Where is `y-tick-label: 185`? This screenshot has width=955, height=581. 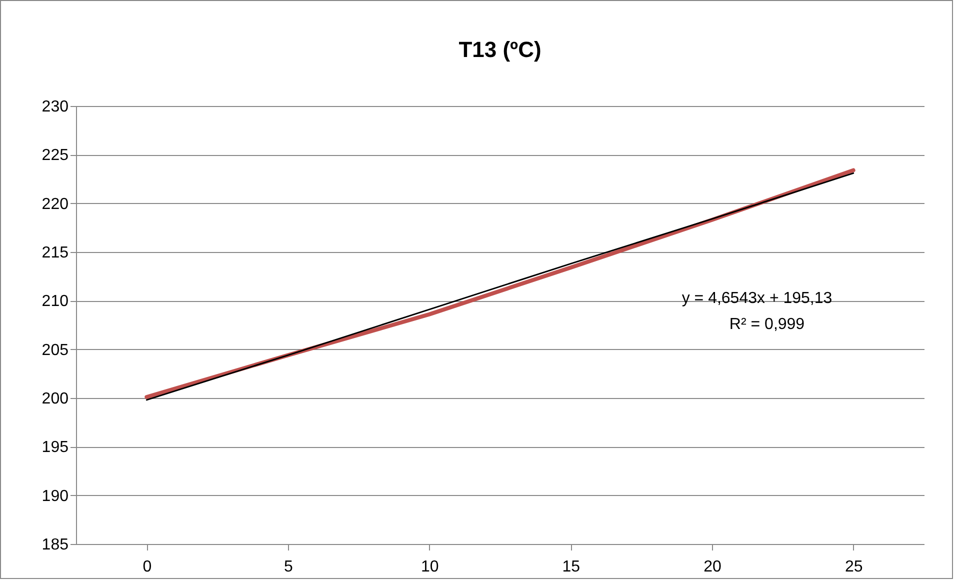
y-tick-label: 185 is located at coordinates (55, 545).